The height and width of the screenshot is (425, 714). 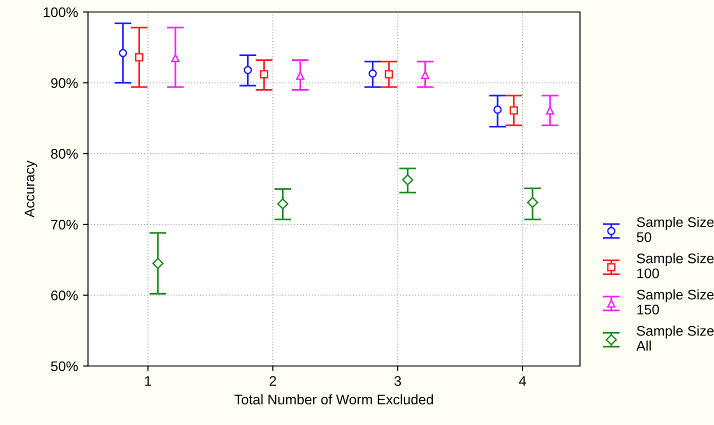 I want to click on legend-label: Sample Size 100, so click(x=675, y=265).